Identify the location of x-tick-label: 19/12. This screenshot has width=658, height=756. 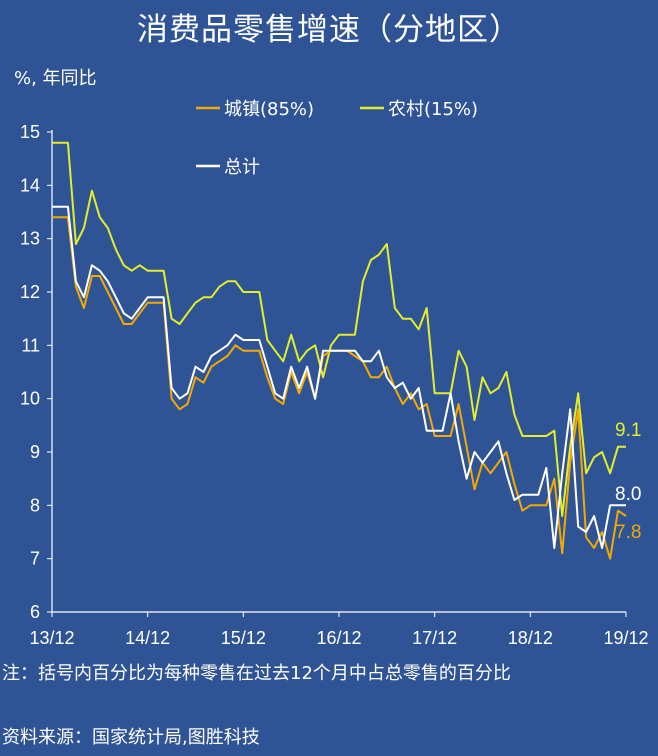
(625, 638).